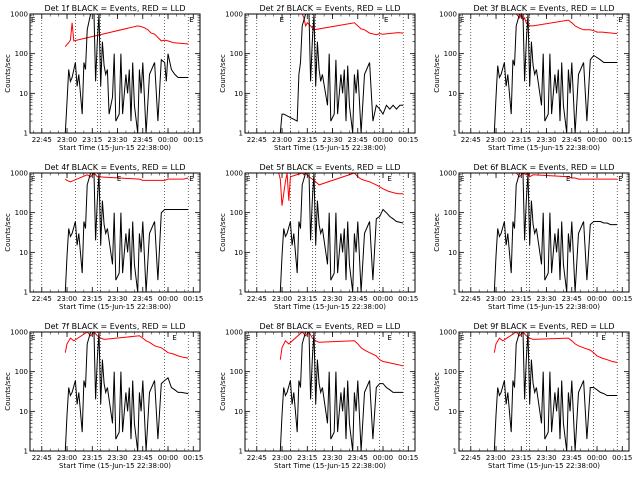  What do you see at coordinates (114, 167) in the screenshot?
I see `panel-title: Det 4f BLACK = Events, RED = LLD` at bounding box center [114, 167].